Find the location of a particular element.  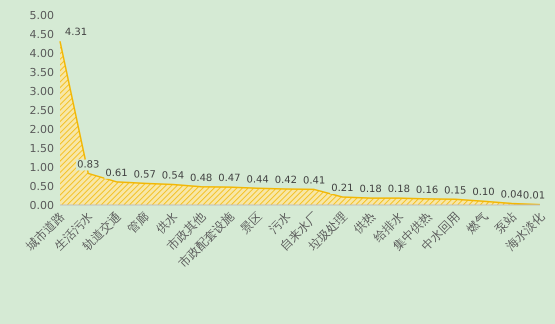

data-label: 0.83 is located at coordinates (88, 164).